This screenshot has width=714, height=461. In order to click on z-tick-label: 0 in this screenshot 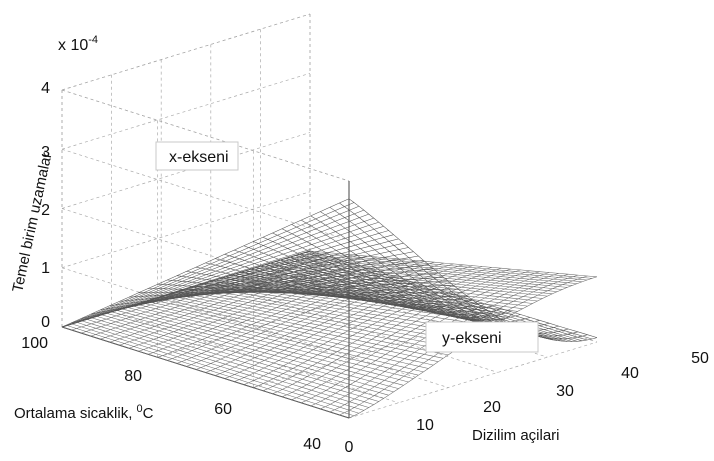, I will do `click(45, 322)`.